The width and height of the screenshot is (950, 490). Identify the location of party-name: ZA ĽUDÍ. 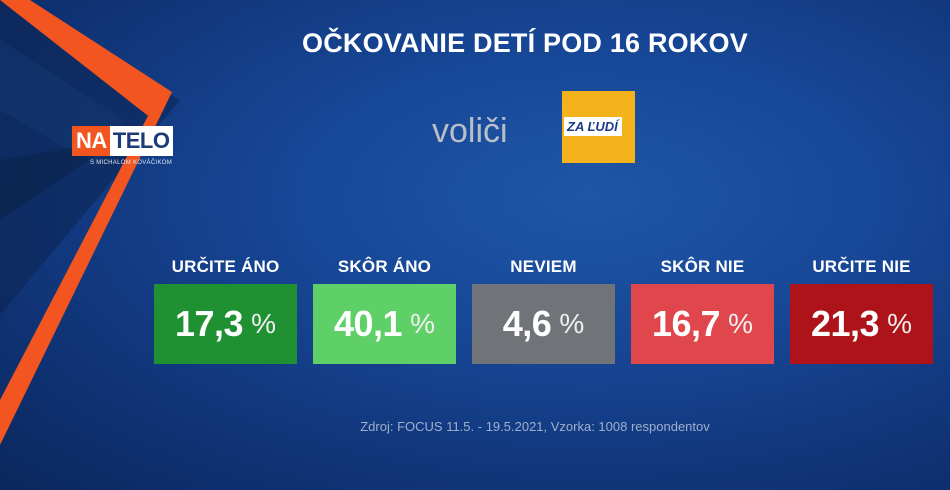
(593, 126).